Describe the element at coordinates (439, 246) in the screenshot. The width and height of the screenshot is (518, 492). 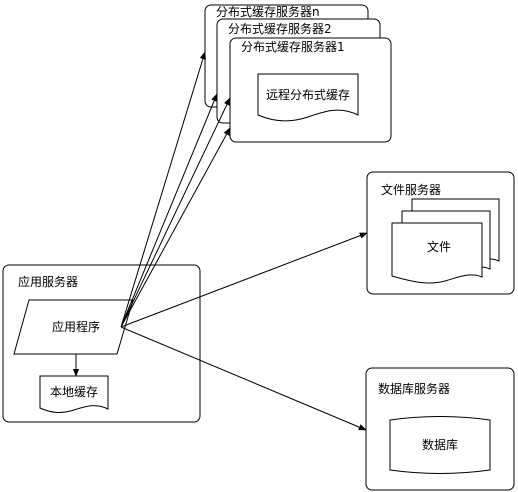
I see `file-label: 文件` at that location.